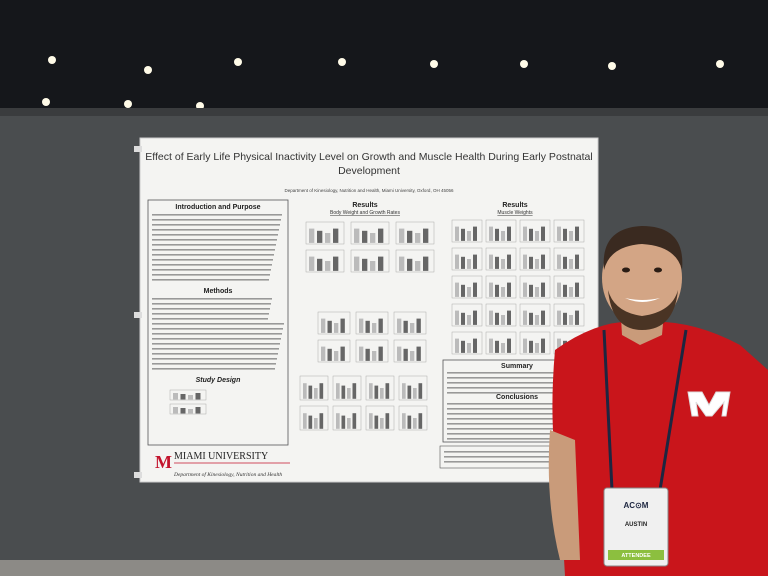 The image size is (768, 576). What do you see at coordinates (384, 112) in the screenshot?
I see `board-frame` at bounding box center [384, 112].